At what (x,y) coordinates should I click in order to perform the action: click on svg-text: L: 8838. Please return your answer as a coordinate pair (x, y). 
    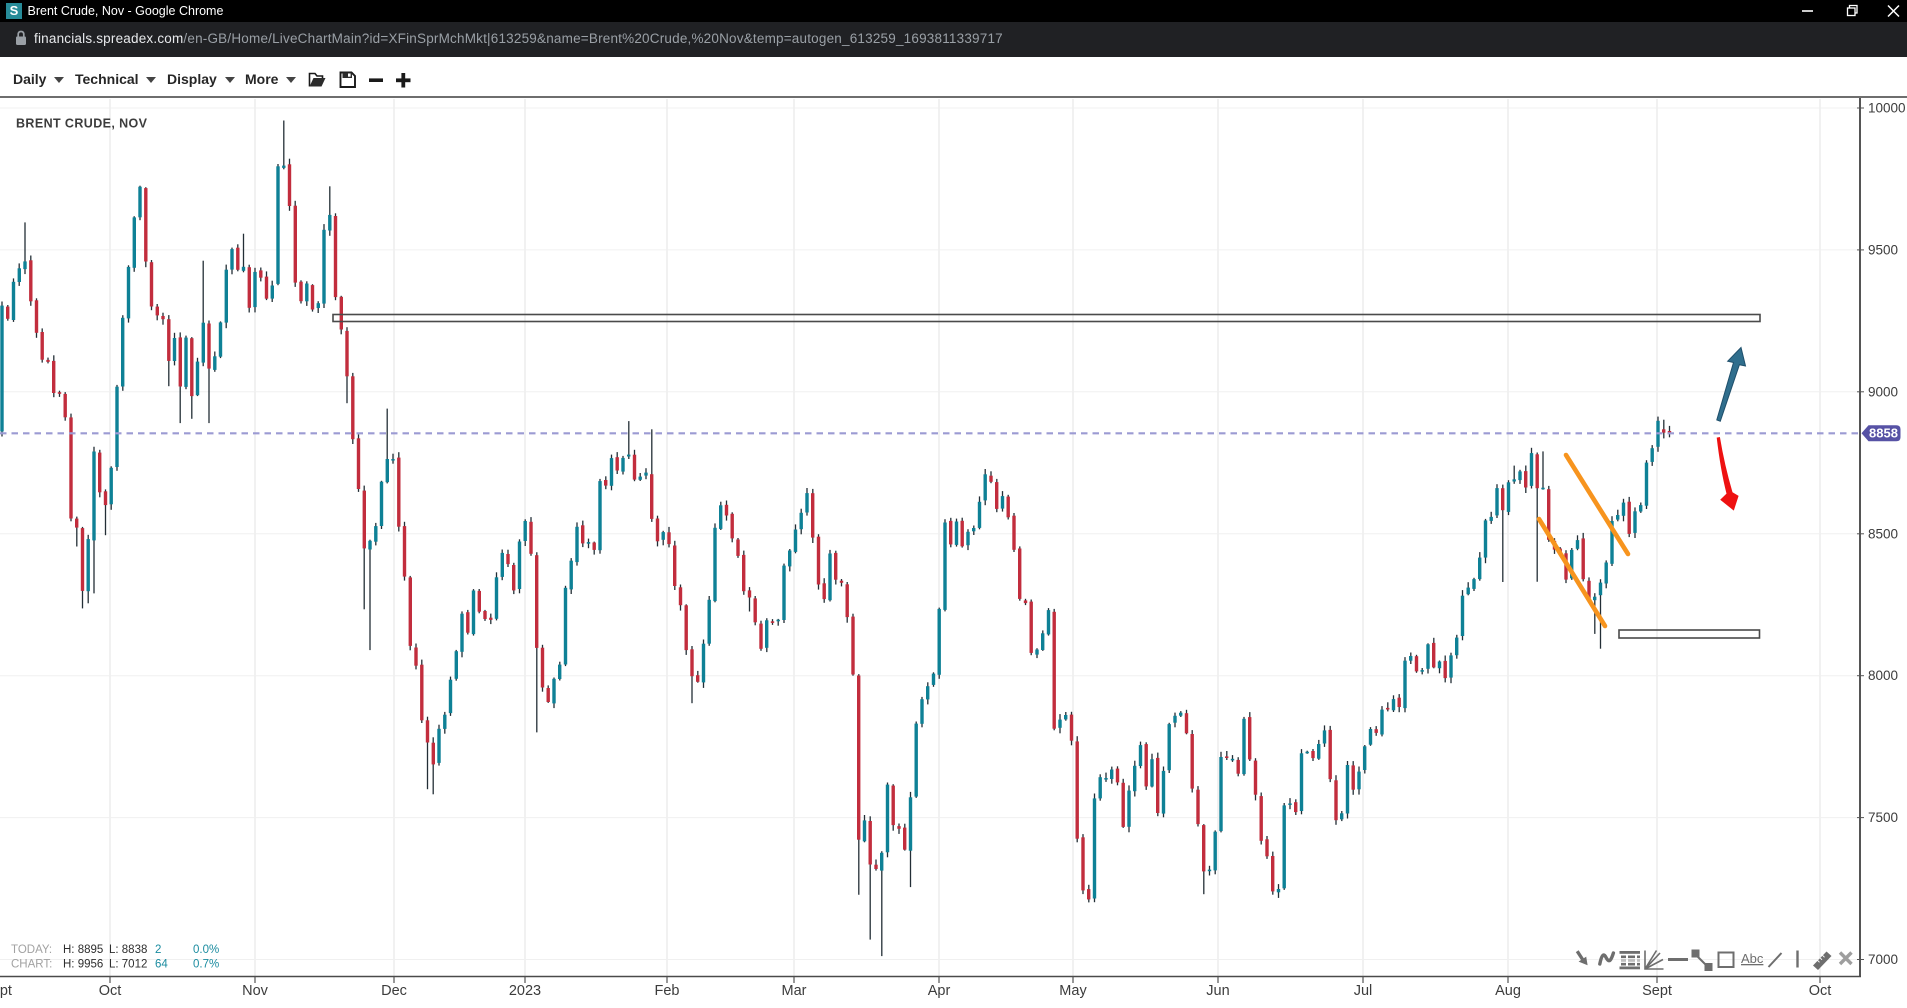
    Looking at the image, I should click on (128, 950).